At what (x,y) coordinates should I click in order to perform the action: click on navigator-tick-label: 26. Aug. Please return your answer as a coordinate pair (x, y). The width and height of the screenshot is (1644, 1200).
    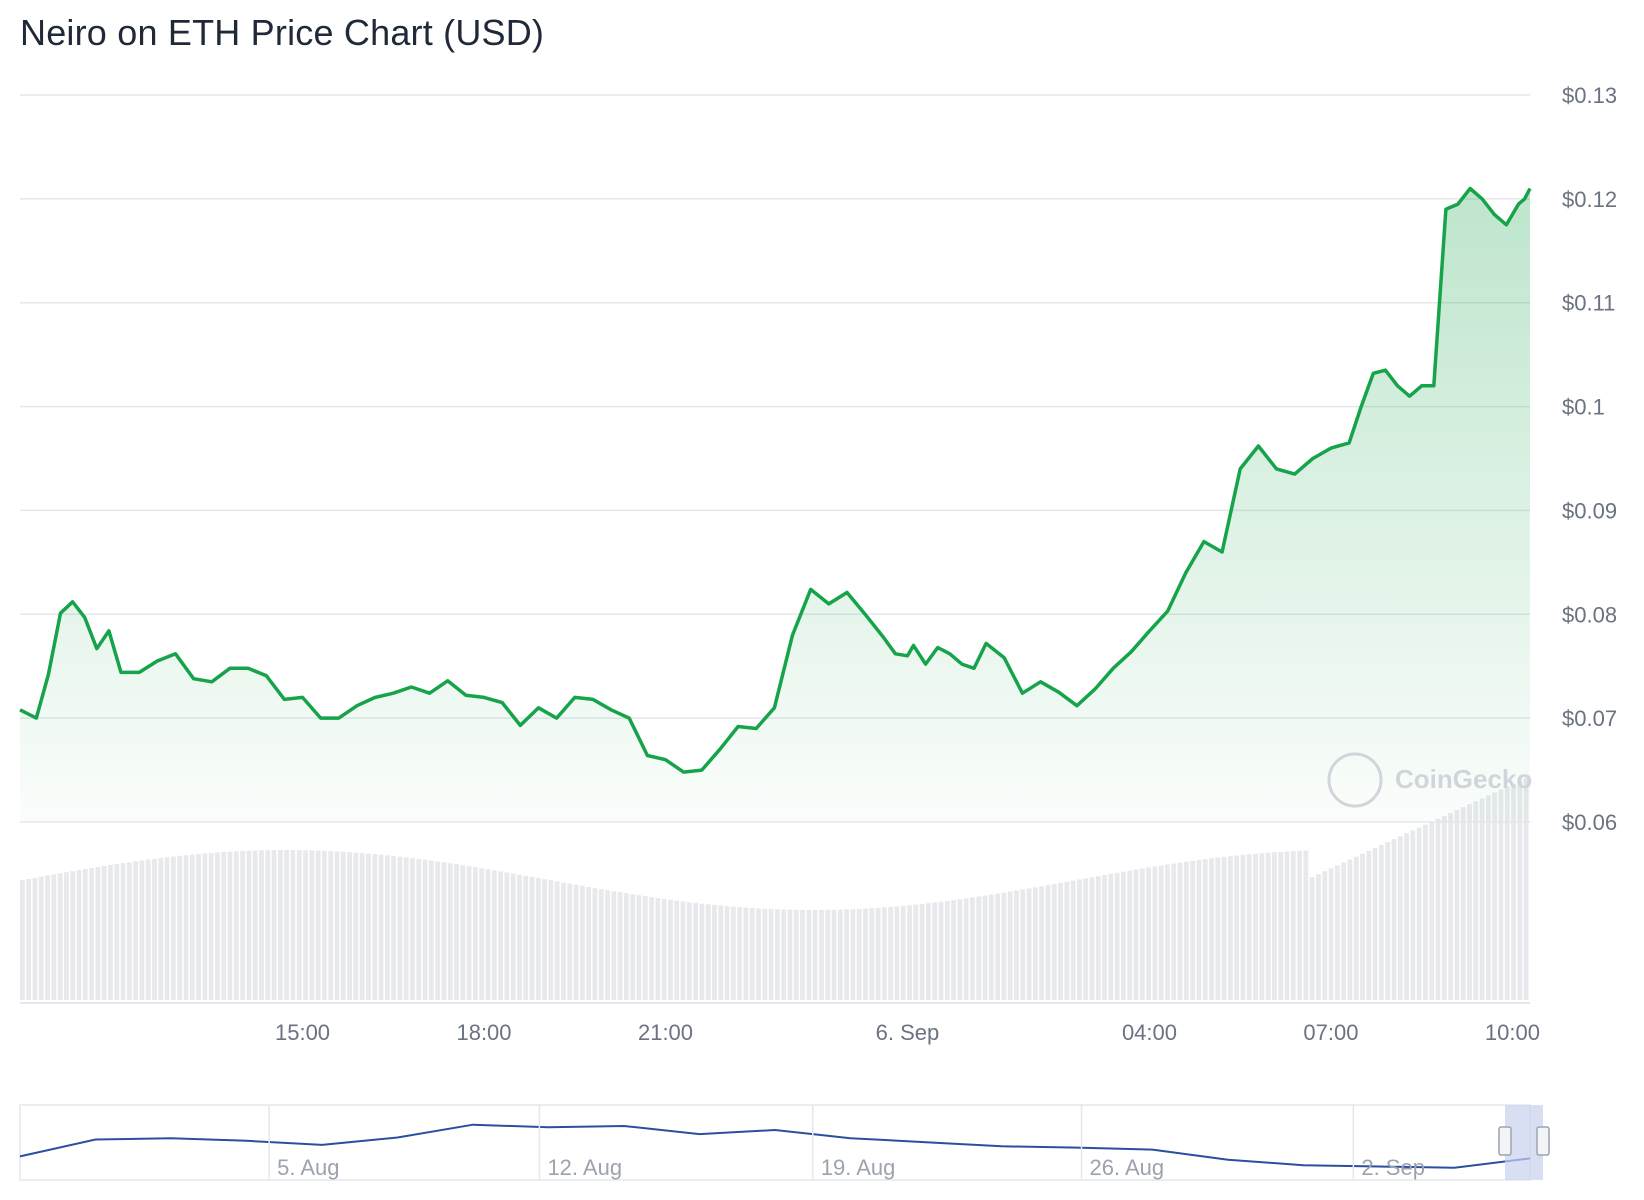
    Looking at the image, I should click on (1127, 1167).